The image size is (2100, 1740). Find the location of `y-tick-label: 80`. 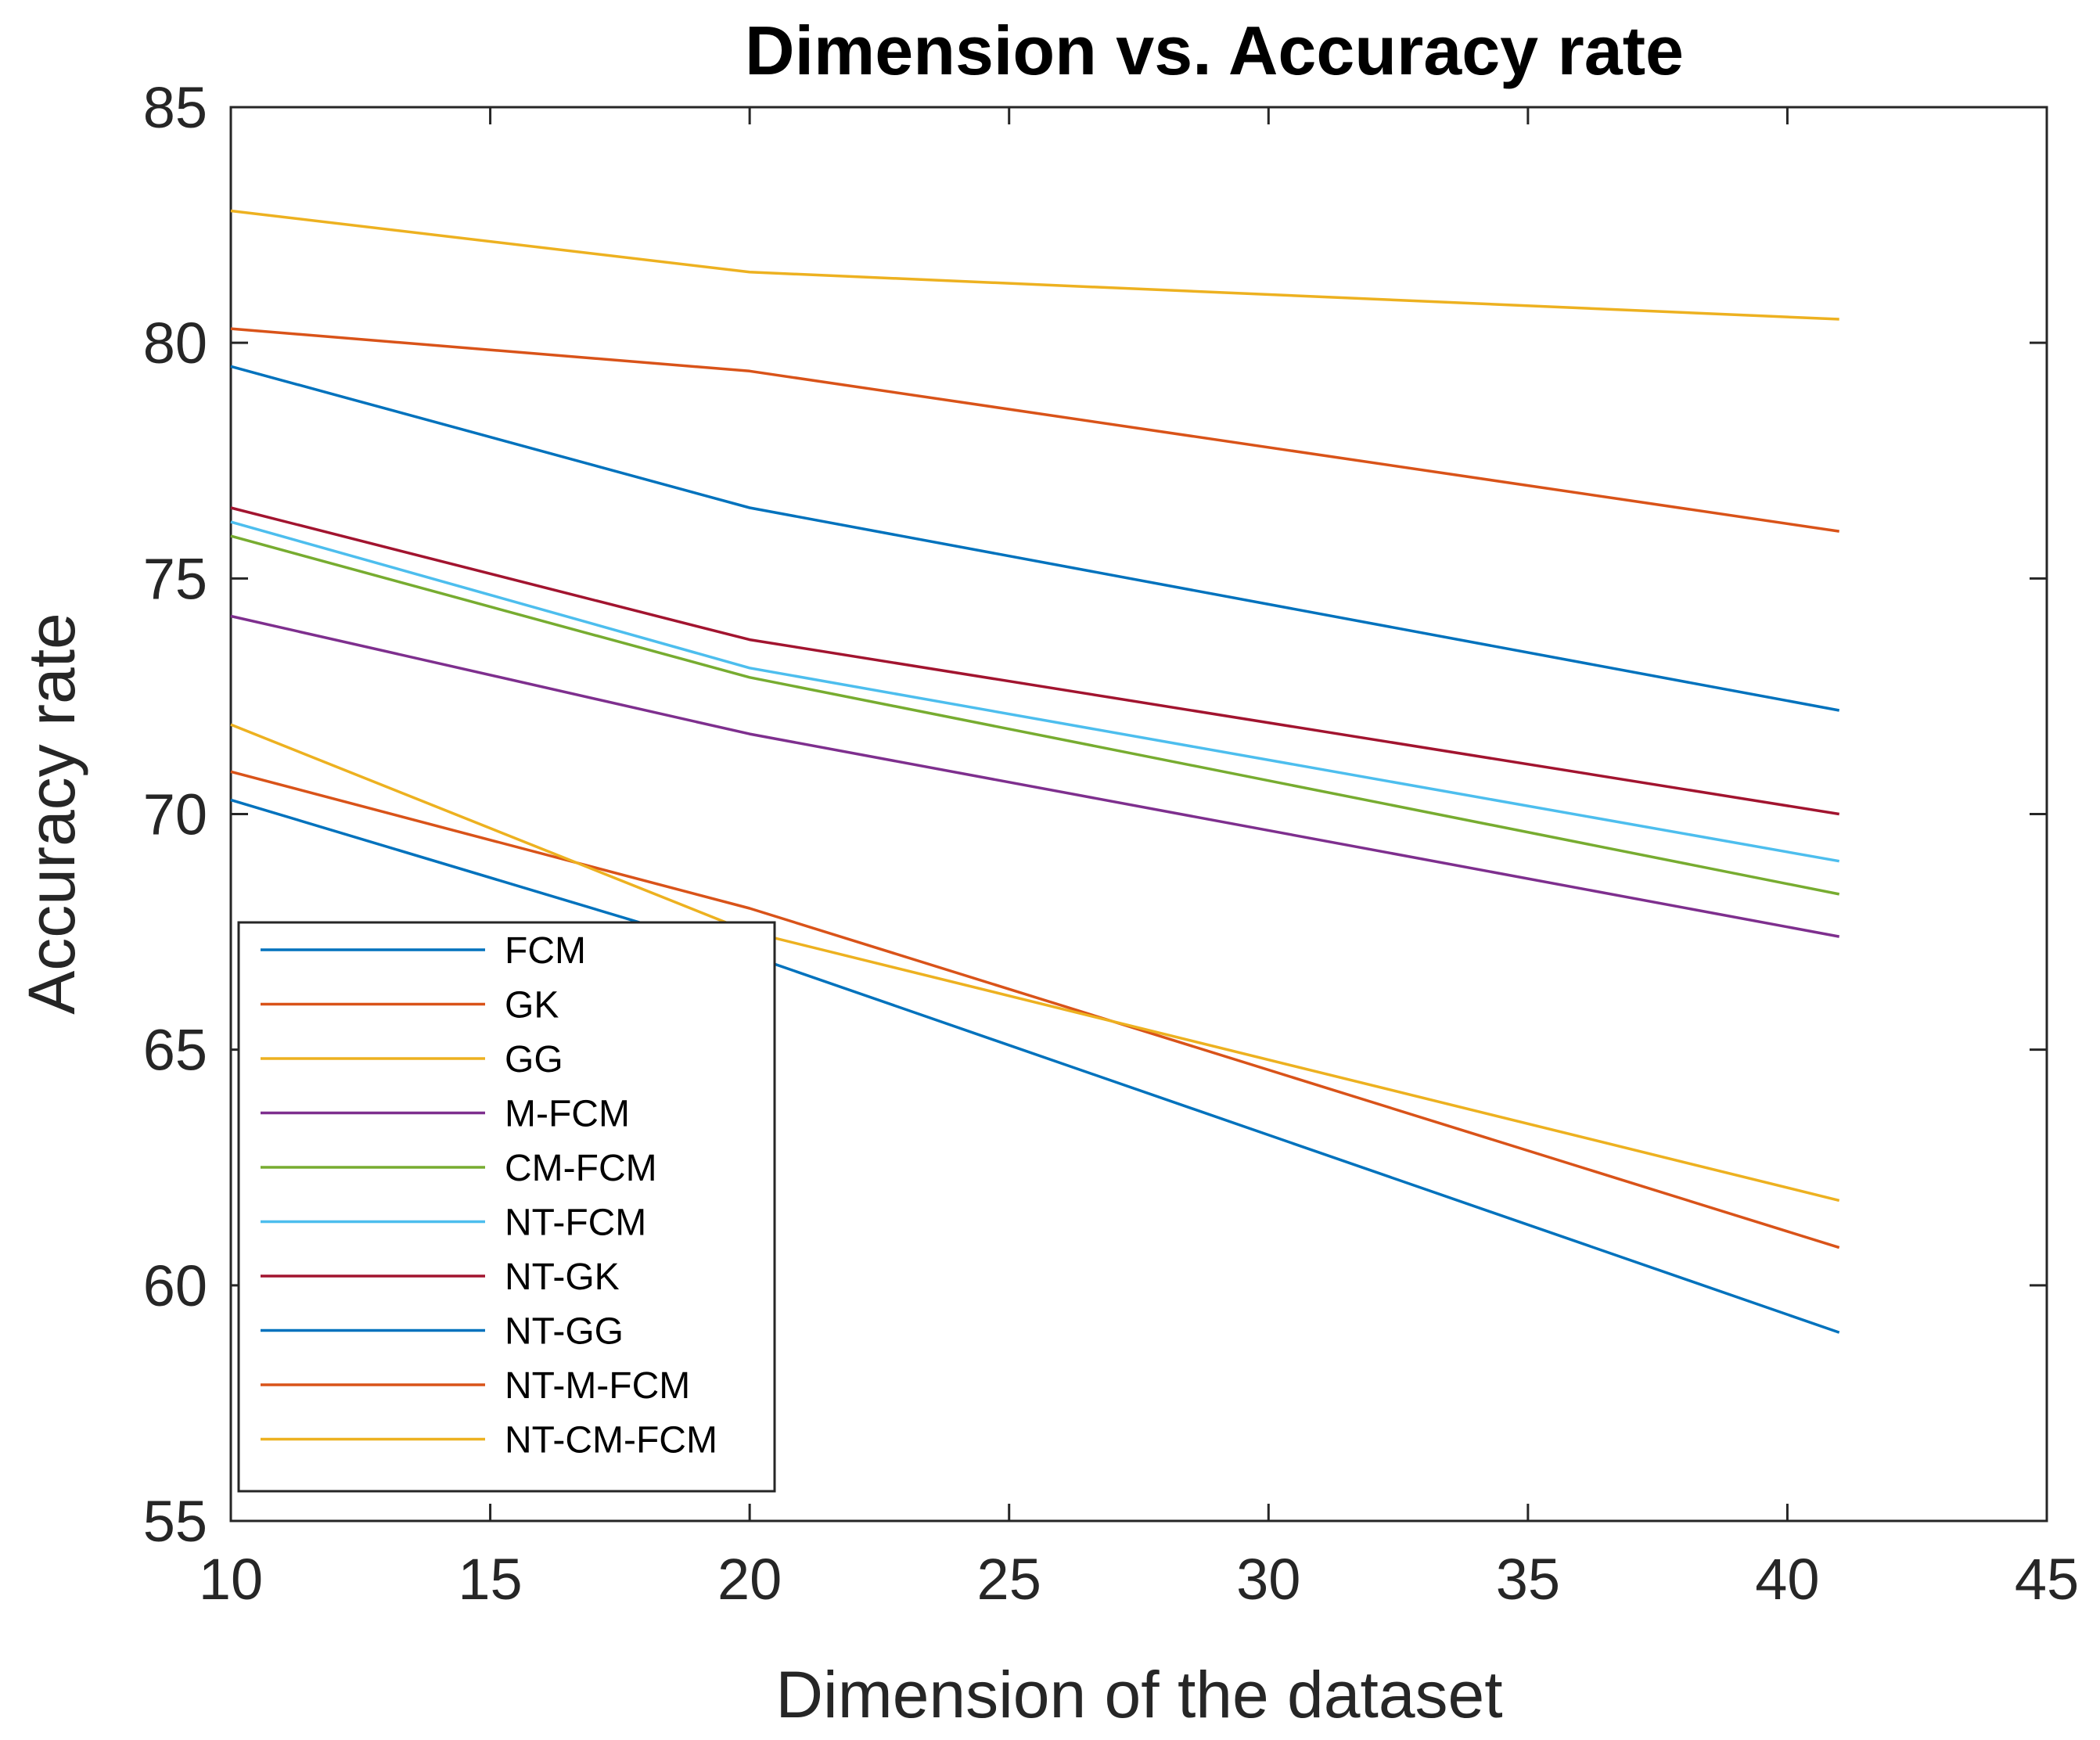

y-tick-label: 80 is located at coordinates (175, 343).